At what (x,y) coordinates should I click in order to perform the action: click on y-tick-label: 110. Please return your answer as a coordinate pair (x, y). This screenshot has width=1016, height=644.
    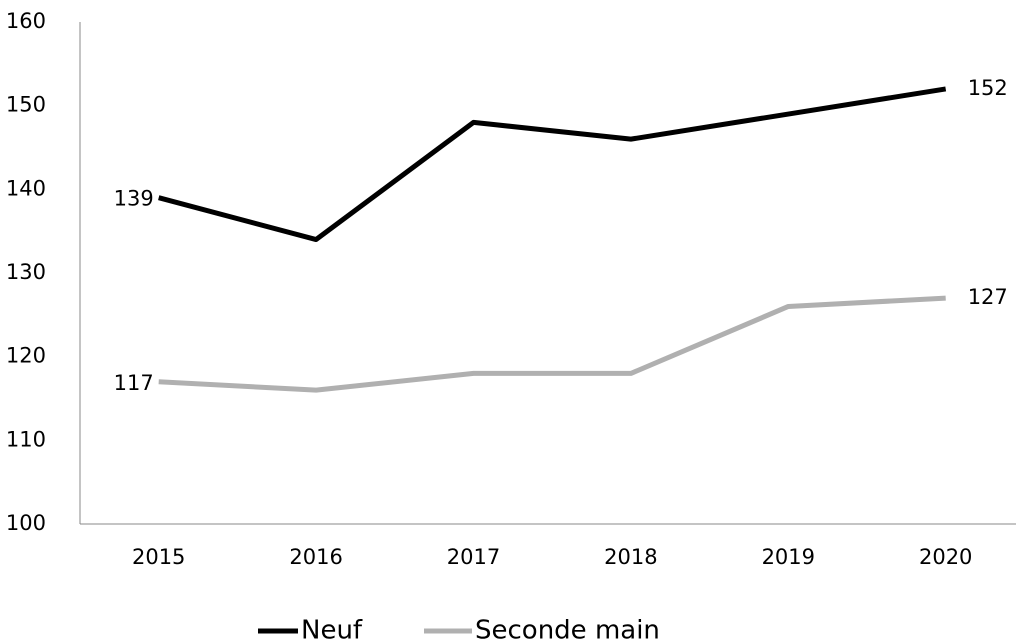
    Looking at the image, I should click on (26, 439).